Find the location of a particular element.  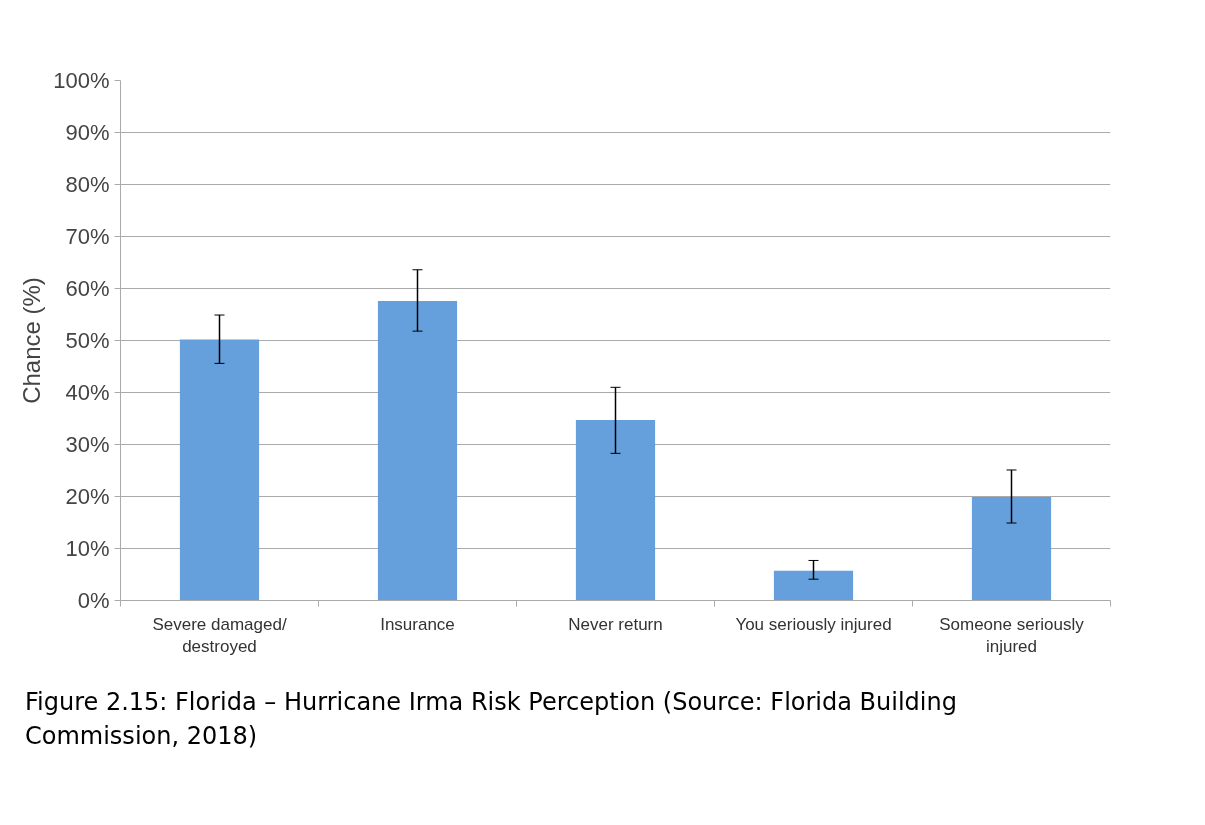

y-tick-label: 40% is located at coordinates (87, 392).